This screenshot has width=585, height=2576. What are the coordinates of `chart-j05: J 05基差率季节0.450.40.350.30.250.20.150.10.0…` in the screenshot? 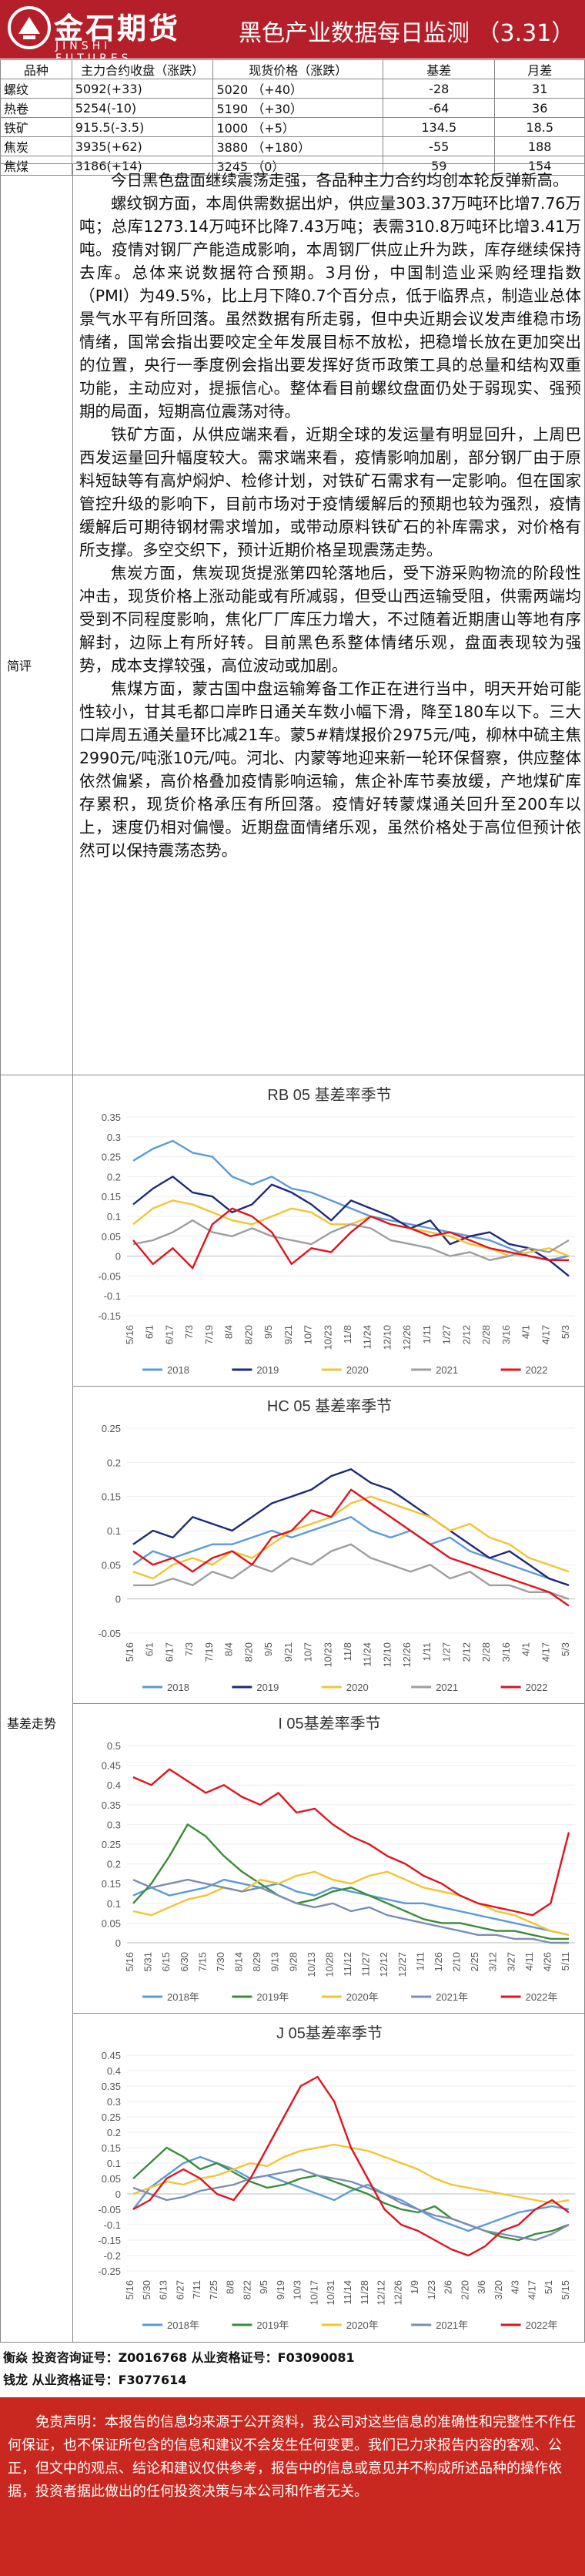 It's located at (329, 2178).